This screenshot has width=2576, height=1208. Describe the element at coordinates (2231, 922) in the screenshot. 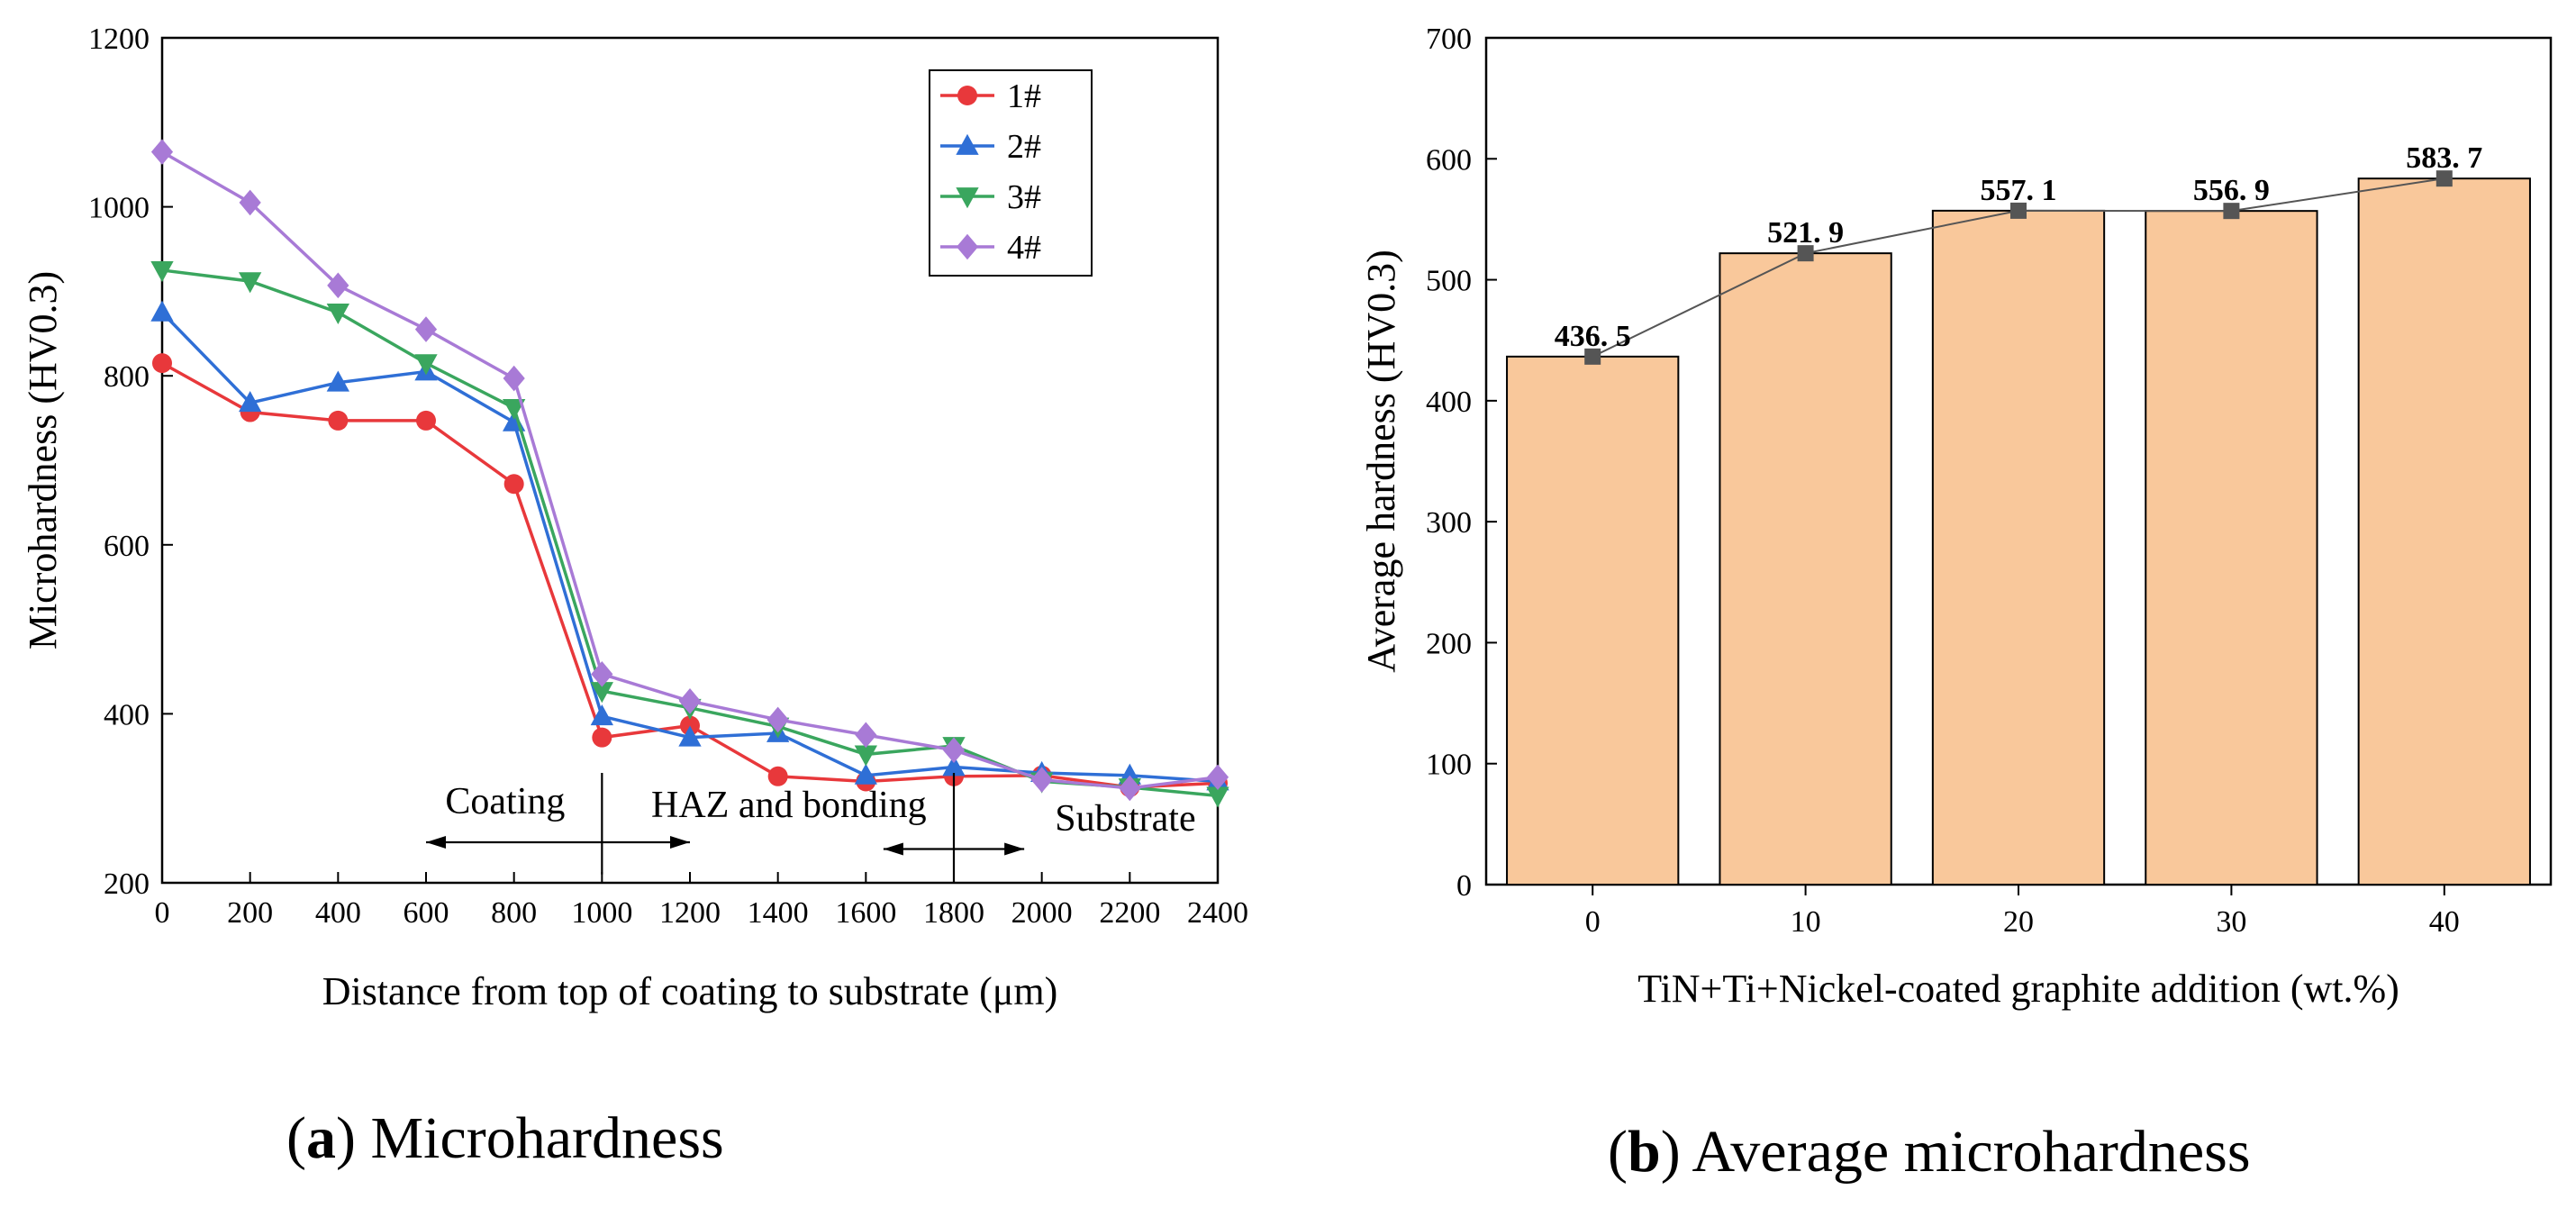

I see `x-tick-label-b: 30` at that location.